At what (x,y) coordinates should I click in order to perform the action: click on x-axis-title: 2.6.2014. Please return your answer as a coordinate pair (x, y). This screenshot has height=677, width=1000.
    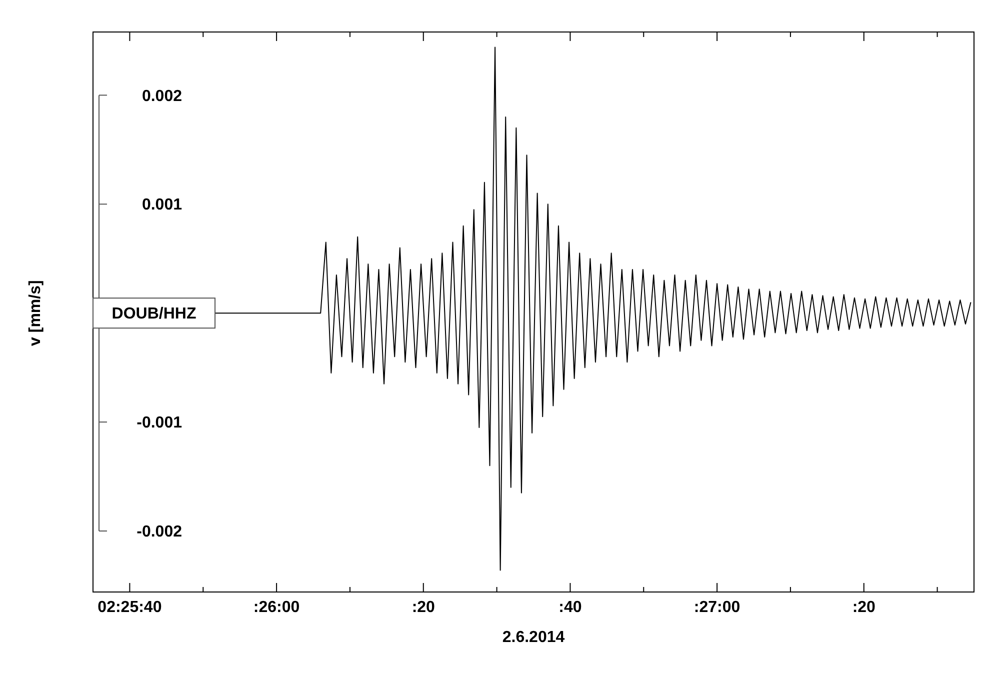
    Looking at the image, I should click on (533, 637).